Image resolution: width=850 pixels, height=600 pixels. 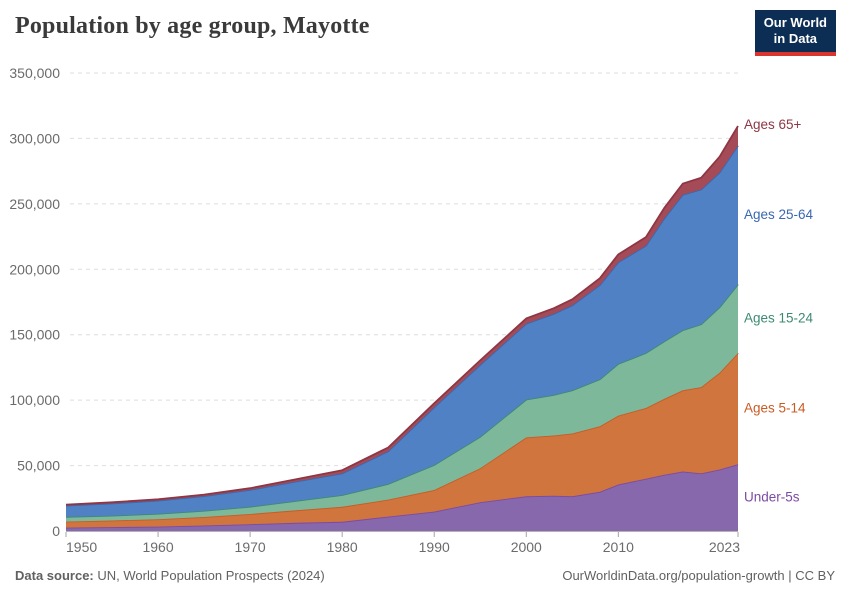 I want to click on y-tick-label-250000: 250,000, so click(x=34, y=204).